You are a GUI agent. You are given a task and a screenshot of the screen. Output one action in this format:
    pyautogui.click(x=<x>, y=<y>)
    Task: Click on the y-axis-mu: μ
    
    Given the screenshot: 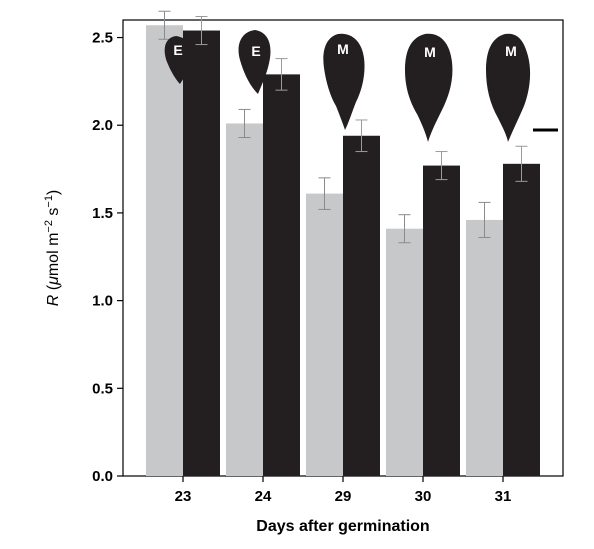 What is the action you would take?
    pyautogui.click(x=53, y=281)
    